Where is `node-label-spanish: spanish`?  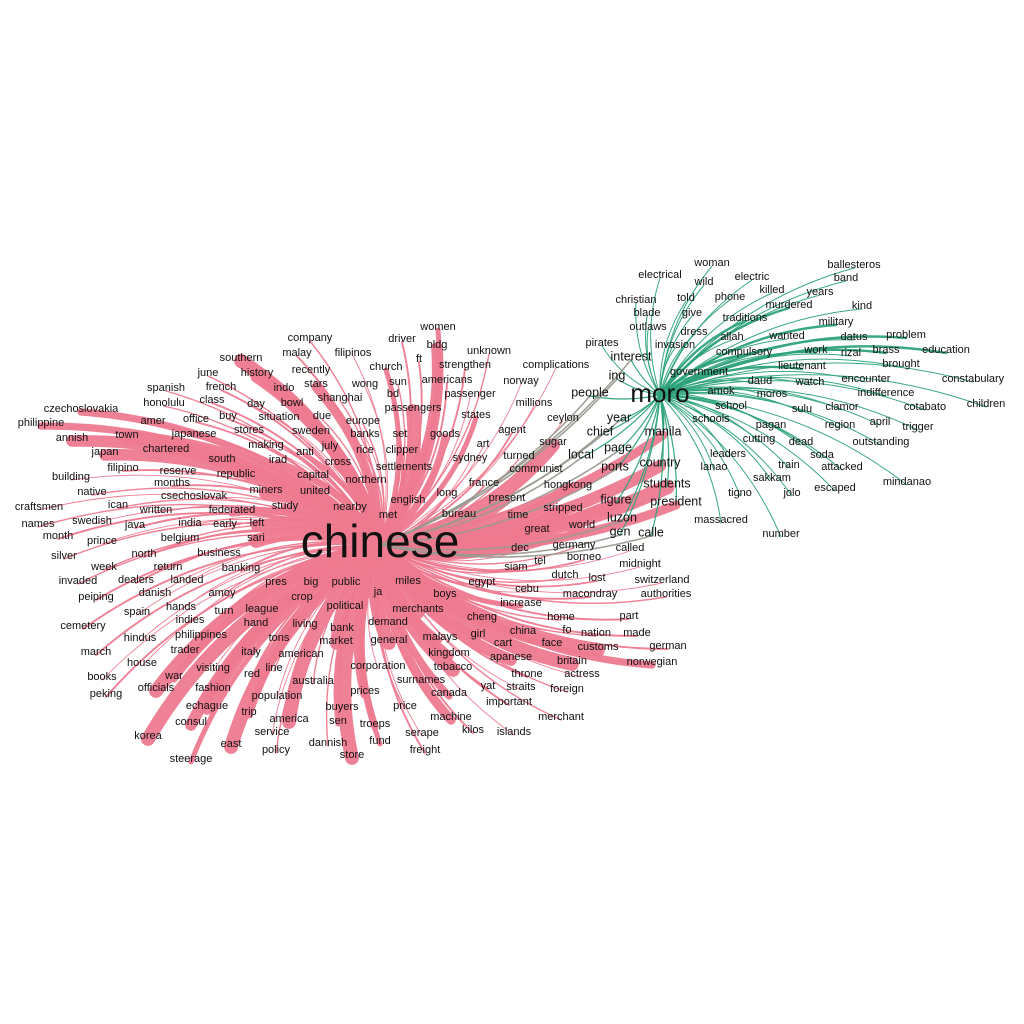
node-label-spanish: spanish is located at coordinates (166, 388).